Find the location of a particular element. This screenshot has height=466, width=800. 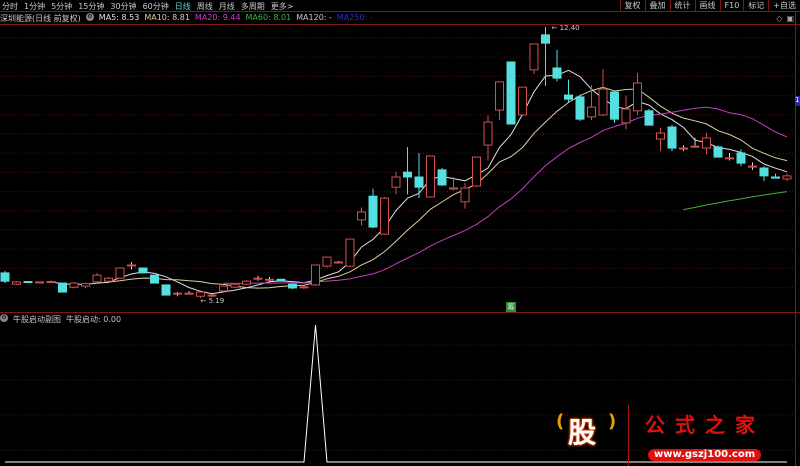

diamond-icon: ◇ is located at coordinates (779, 18).